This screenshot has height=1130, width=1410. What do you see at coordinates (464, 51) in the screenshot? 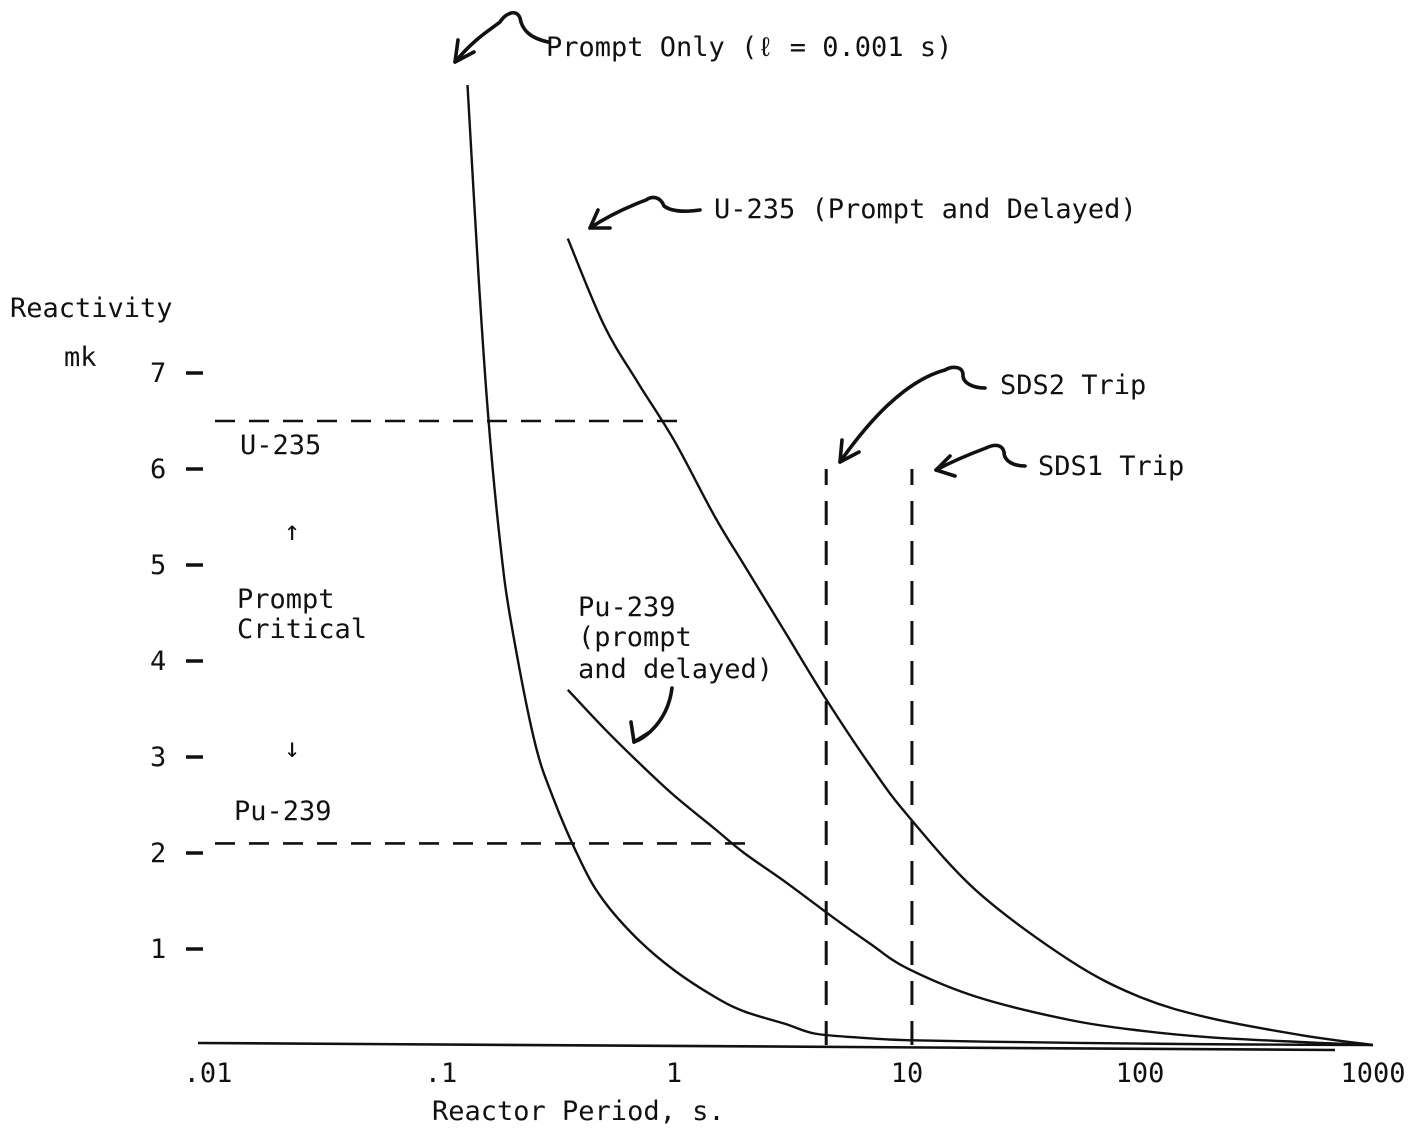
I see `pointer-arrowhead-prompt-only` at bounding box center [464, 51].